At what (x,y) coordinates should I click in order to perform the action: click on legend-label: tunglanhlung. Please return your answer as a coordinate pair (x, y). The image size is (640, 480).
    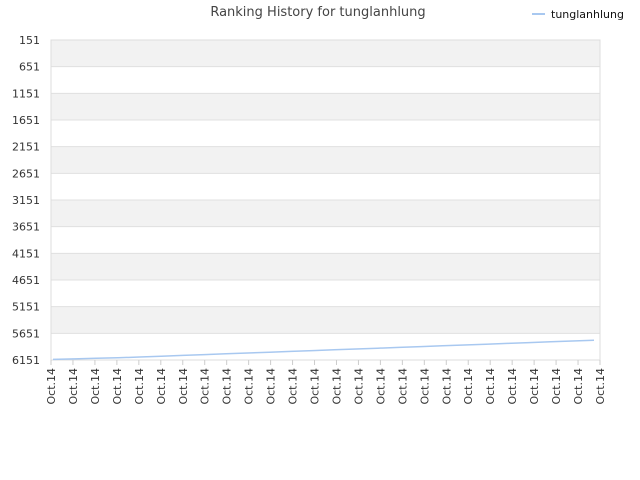
    Looking at the image, I should click on (587, 14).